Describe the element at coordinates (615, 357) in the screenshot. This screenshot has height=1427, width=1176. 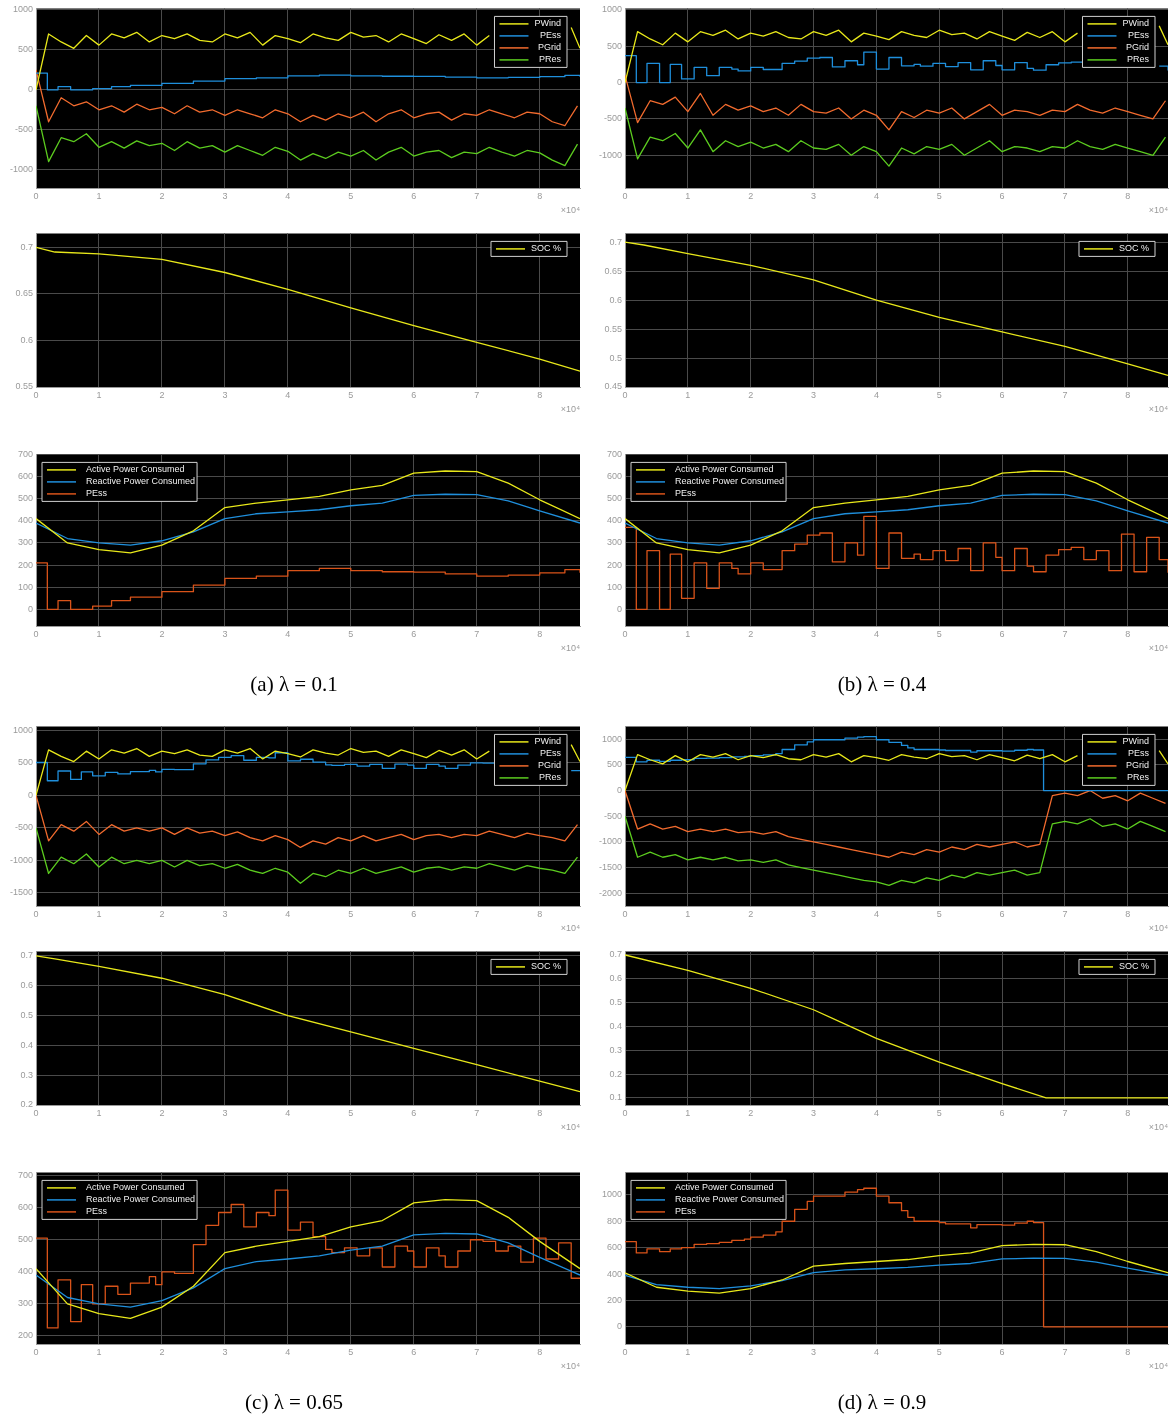
I see `y-tick-label: 0.5` at that location.